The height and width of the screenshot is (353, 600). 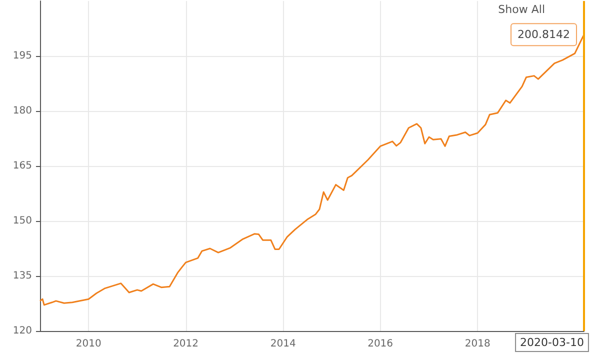 What do you see at coordinates (22, 111) in the screenshot?
I see `y-tick-label: 180` at bounding box center [22, 111].